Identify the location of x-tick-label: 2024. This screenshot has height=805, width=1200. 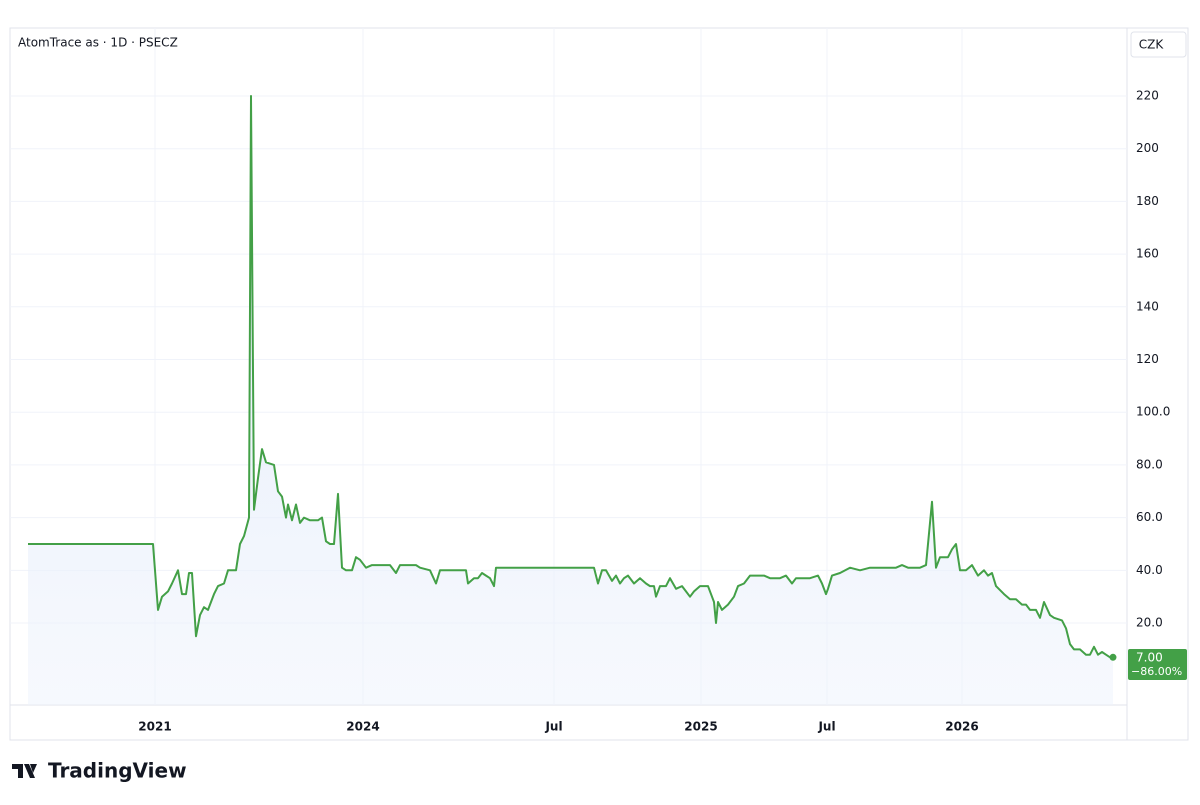
(362, 727).